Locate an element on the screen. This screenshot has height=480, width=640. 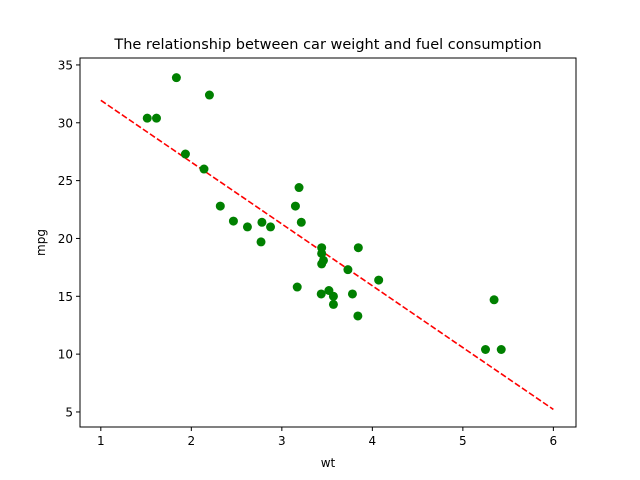
y-tick-label: 30 is located at coordinates (65, 123).